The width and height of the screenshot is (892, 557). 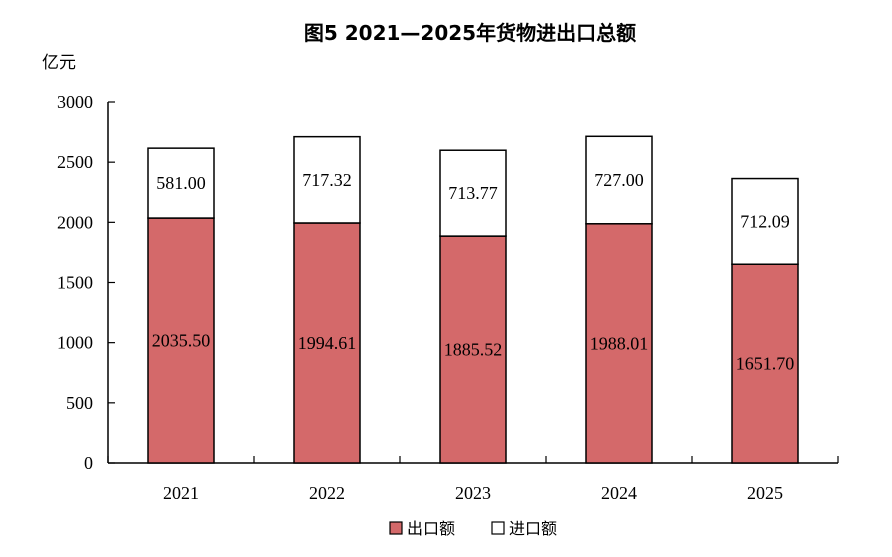 I want to click on data-label-import: 713.77, so click(x=473, y=193).